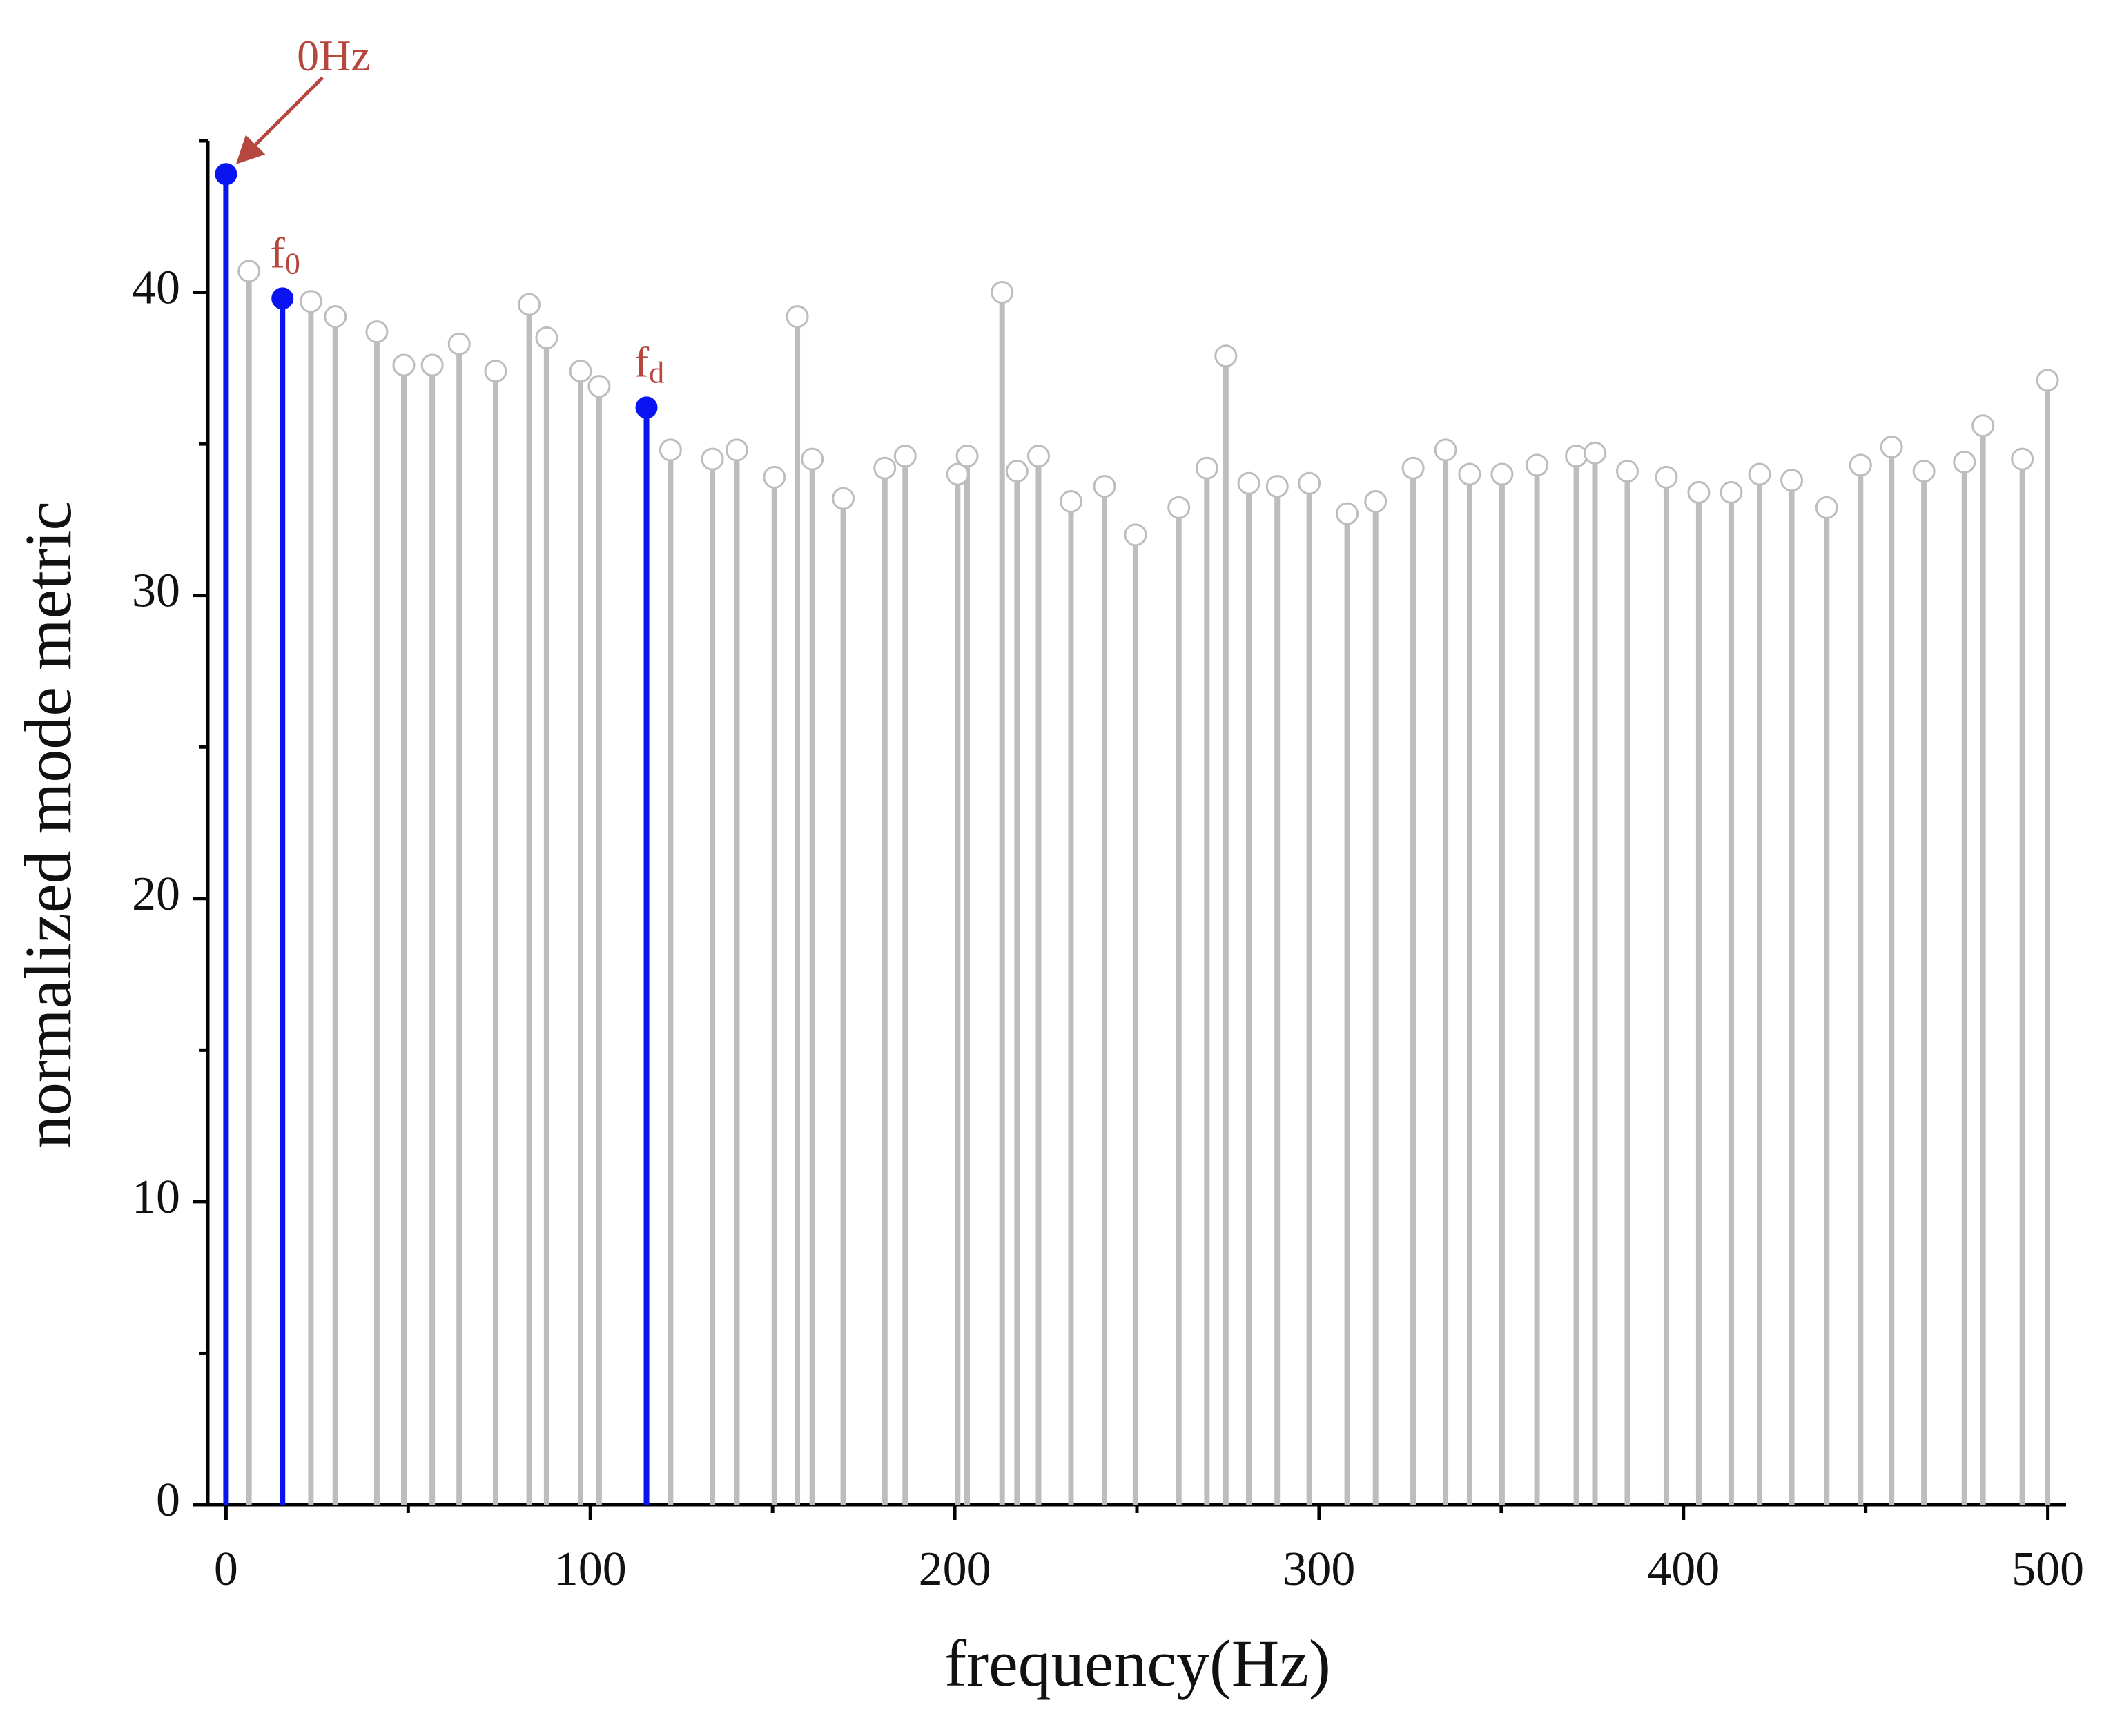 The height and width of the screenshot is (1736, 2113). What do you see at coordinates (2048, 1569) in the screenshot?
I see `x-tick-label: 500` at bounding box center [2048, 1569].